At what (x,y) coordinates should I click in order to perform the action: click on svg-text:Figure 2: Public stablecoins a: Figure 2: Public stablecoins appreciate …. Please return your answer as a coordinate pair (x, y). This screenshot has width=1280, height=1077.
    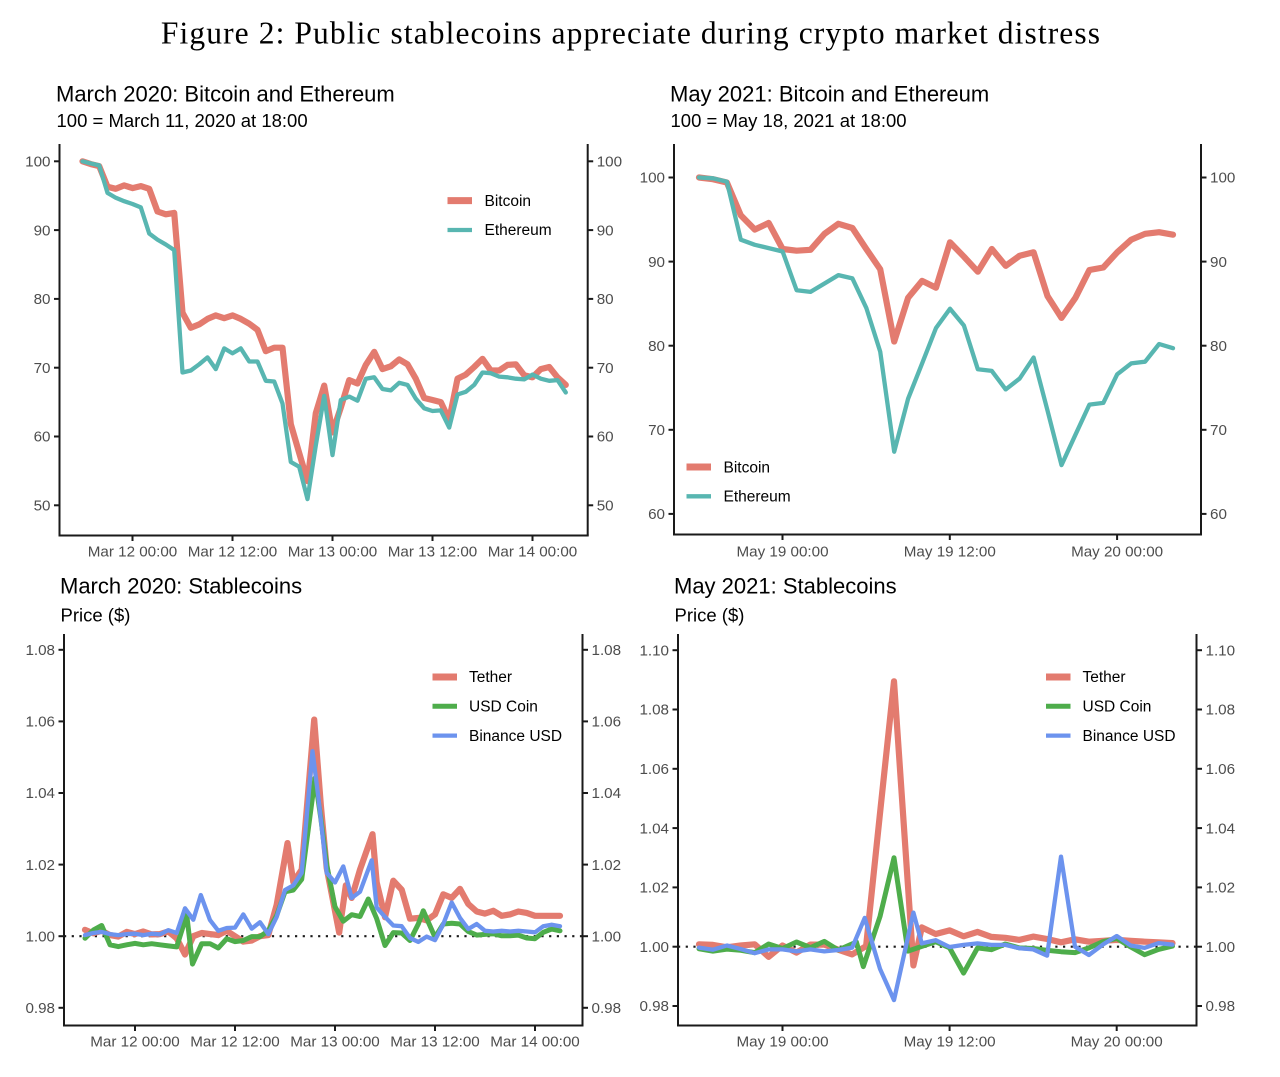
    Looking at the image, I should click on (631, 33).